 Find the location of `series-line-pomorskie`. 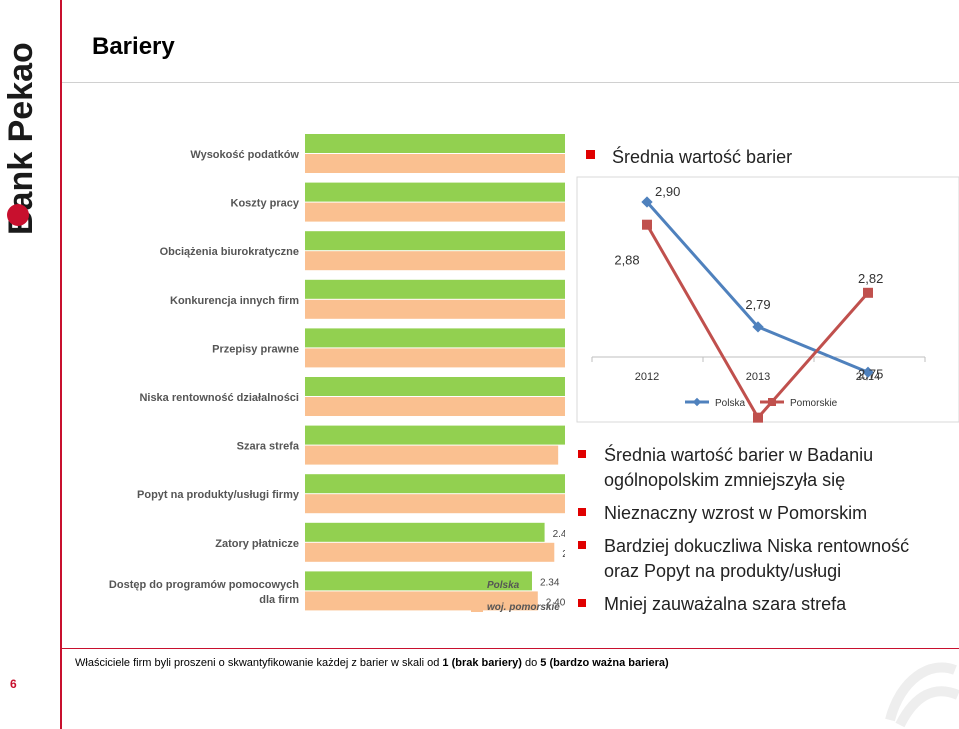

series-line-pomorskie is located at coordinates (757, 322).